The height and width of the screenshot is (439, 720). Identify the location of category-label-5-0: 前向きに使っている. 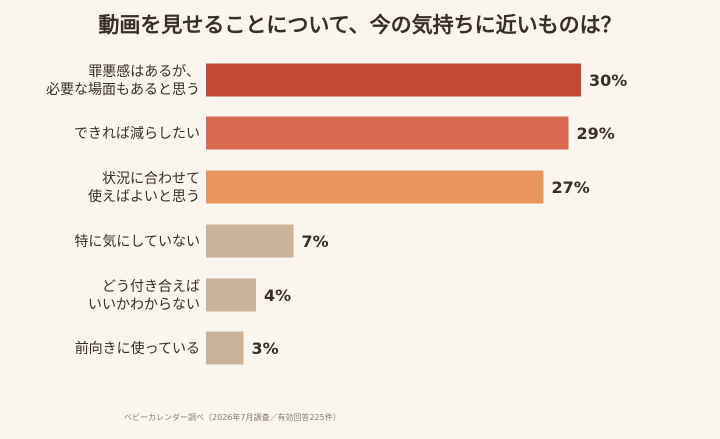
(137, 348).